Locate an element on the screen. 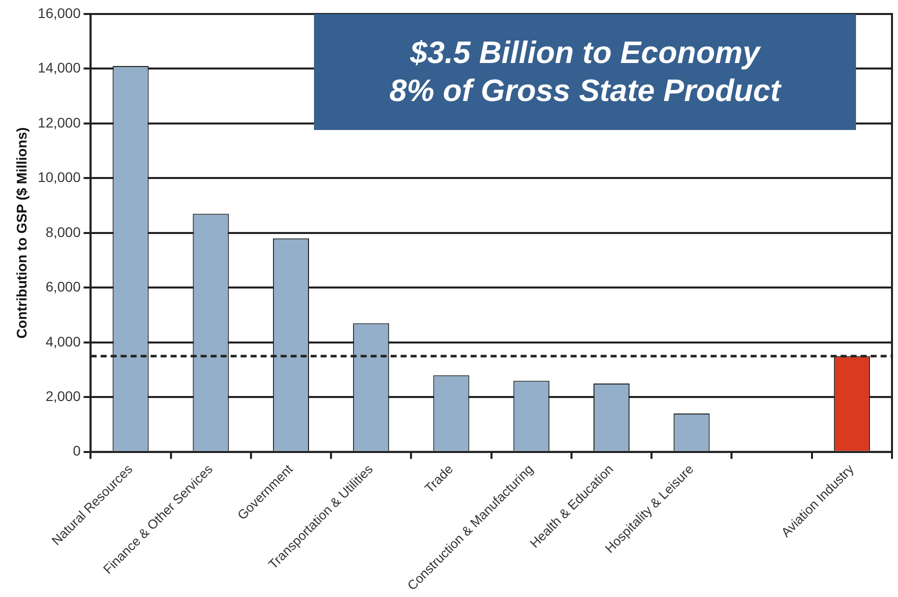  y-tick-label: 6,000 is located at coordinates (63, 286).